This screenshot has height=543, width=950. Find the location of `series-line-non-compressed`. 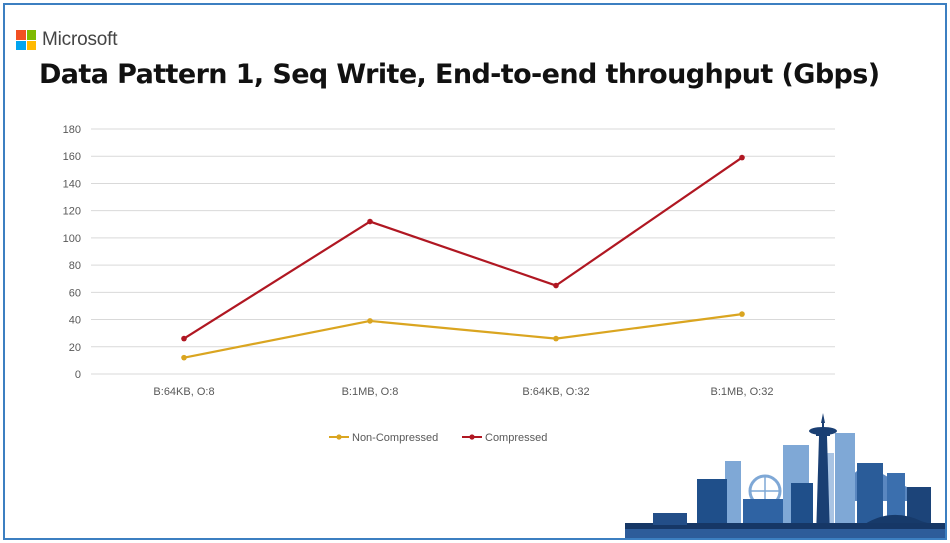

series-line-non-compressed is located at coordinates (463, 336).